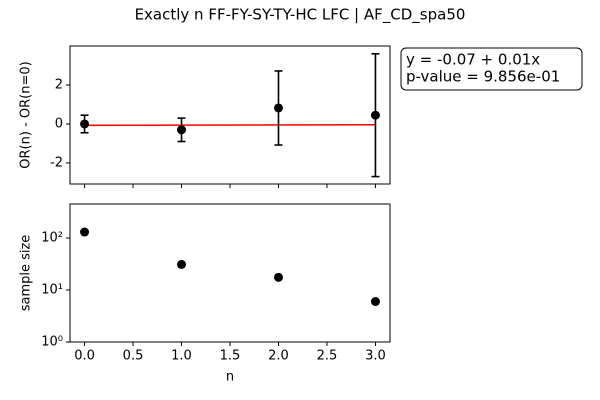 The image size is (600, 400). Describe the element at coordinates (278, 356) in the screenshot. I see `x-tick-label: 2.0` at that location.